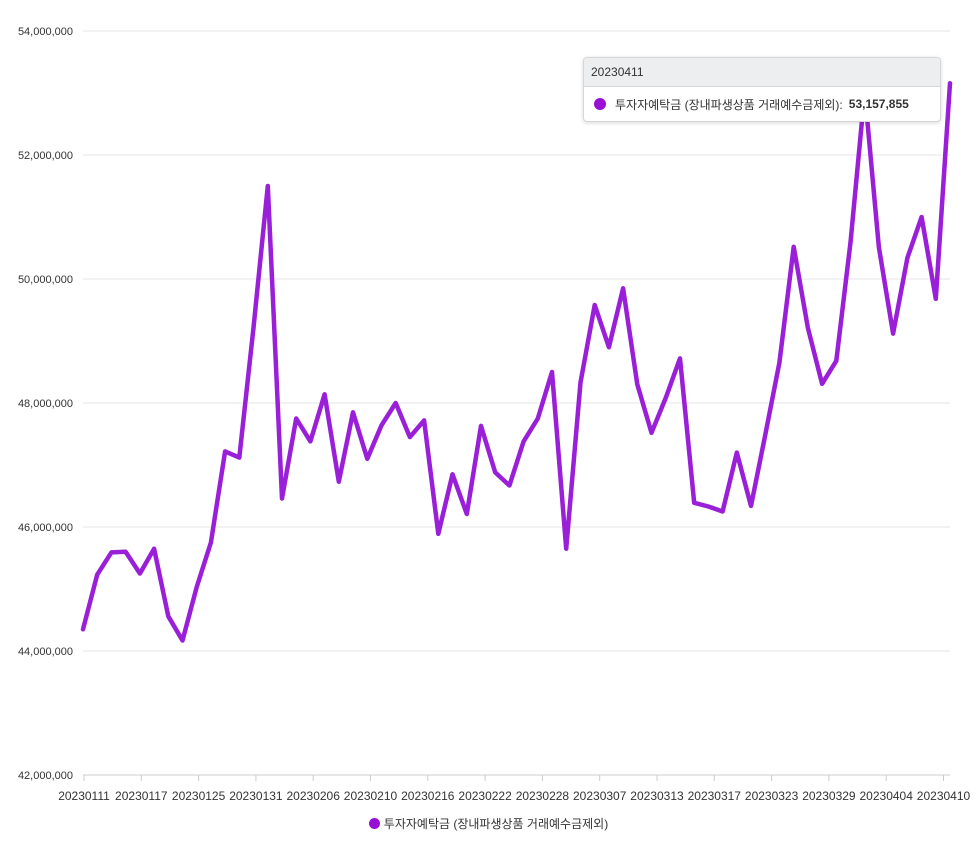 The image size is (977, 844). Describe the element at coordinates (772, 796) in the screenshot. I see `x-tick-label: 20230323` at that location.